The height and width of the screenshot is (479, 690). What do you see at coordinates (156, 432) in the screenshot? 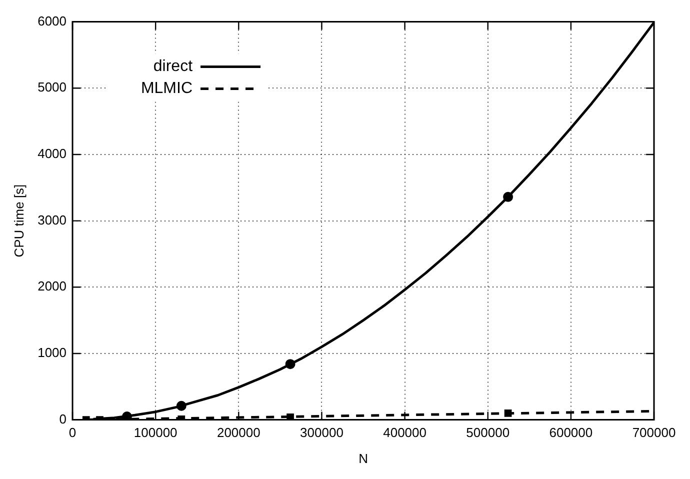
I see `x-tick-label: 100000` at bounding box center [156, 432].